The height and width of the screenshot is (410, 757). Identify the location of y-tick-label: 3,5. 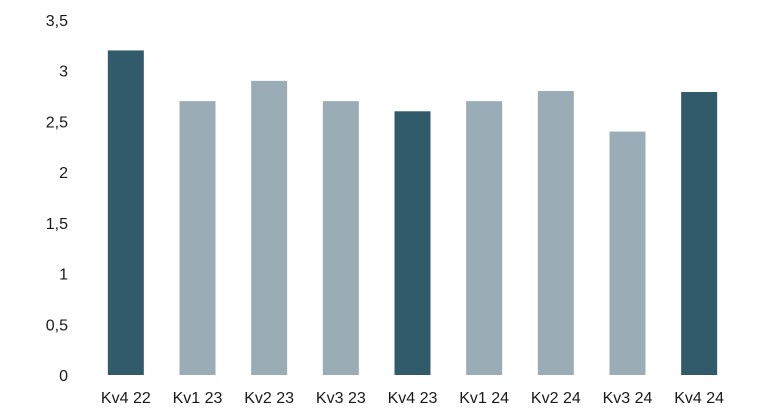
(57, 21).